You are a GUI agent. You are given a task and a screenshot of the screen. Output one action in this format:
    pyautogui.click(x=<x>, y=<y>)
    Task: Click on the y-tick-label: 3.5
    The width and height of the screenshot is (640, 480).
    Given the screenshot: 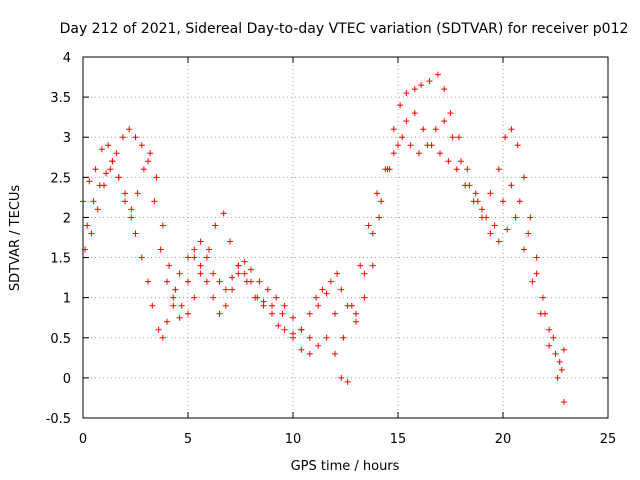 What is the action you would take?
    pyautogui.click(x=60, y=98)
    